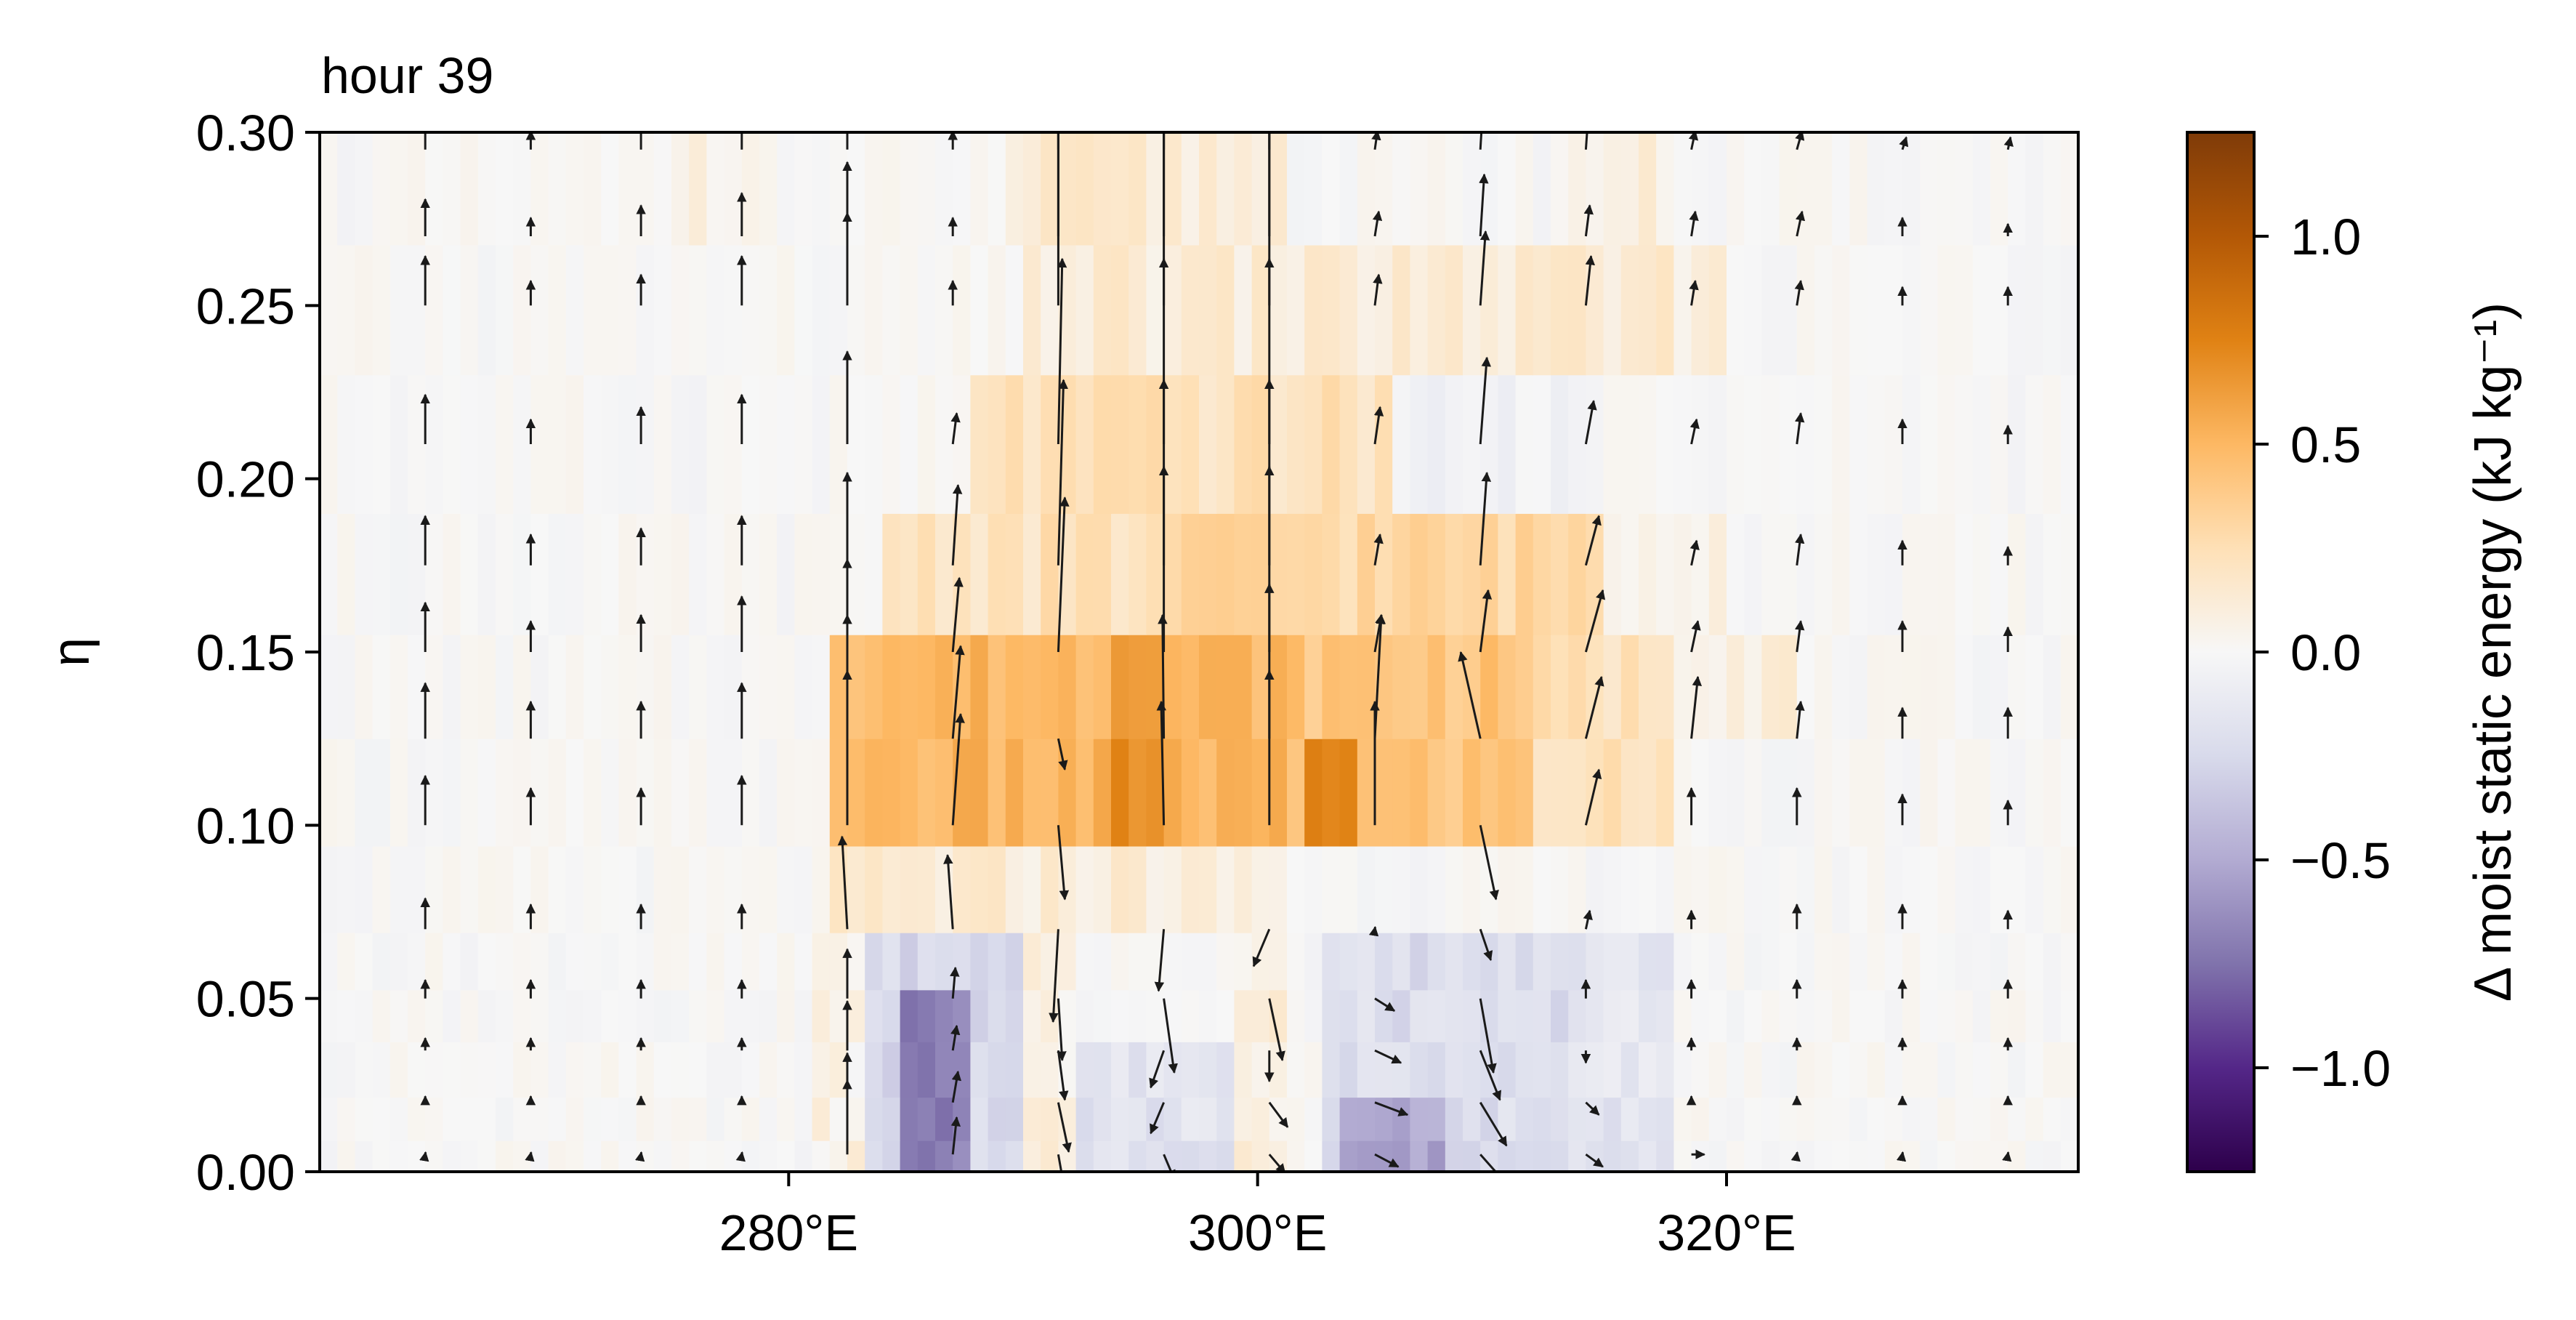 The image size is (2576, 1320). I want to click on y-tick-label: 0.25, so click(246, 306).